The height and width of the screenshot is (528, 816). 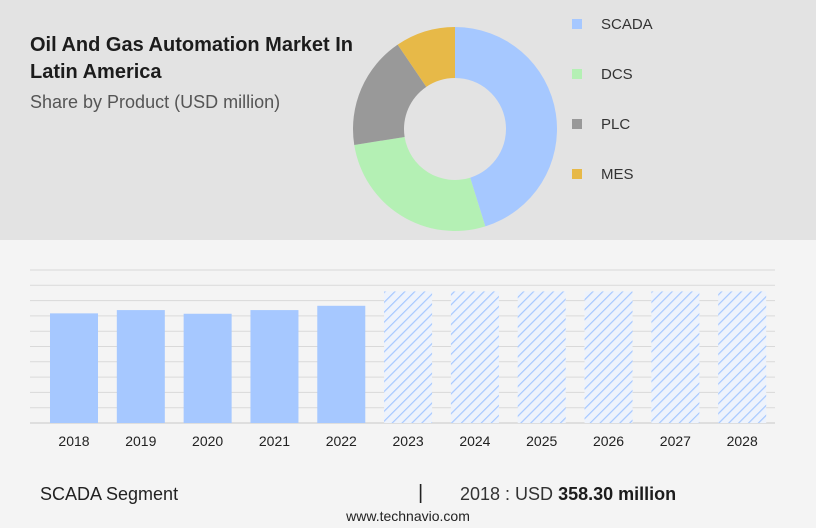 What do you see at coordinates (608, 441) in the screenshot?
I see `x-tick-label-2026: 2026` at bounding box center [608, 441].